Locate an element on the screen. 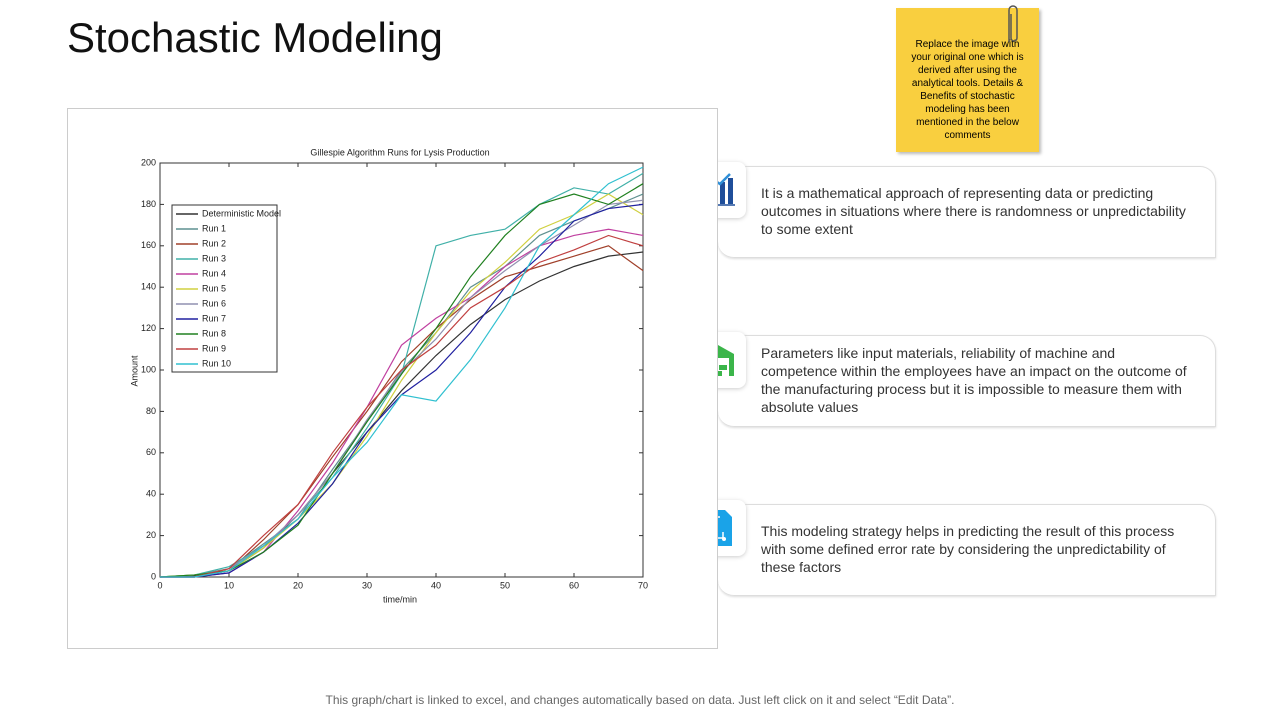 The height and width of the screenshot is (720, 1280). y-tick-label: 200 is located at coordinates (148, 162).